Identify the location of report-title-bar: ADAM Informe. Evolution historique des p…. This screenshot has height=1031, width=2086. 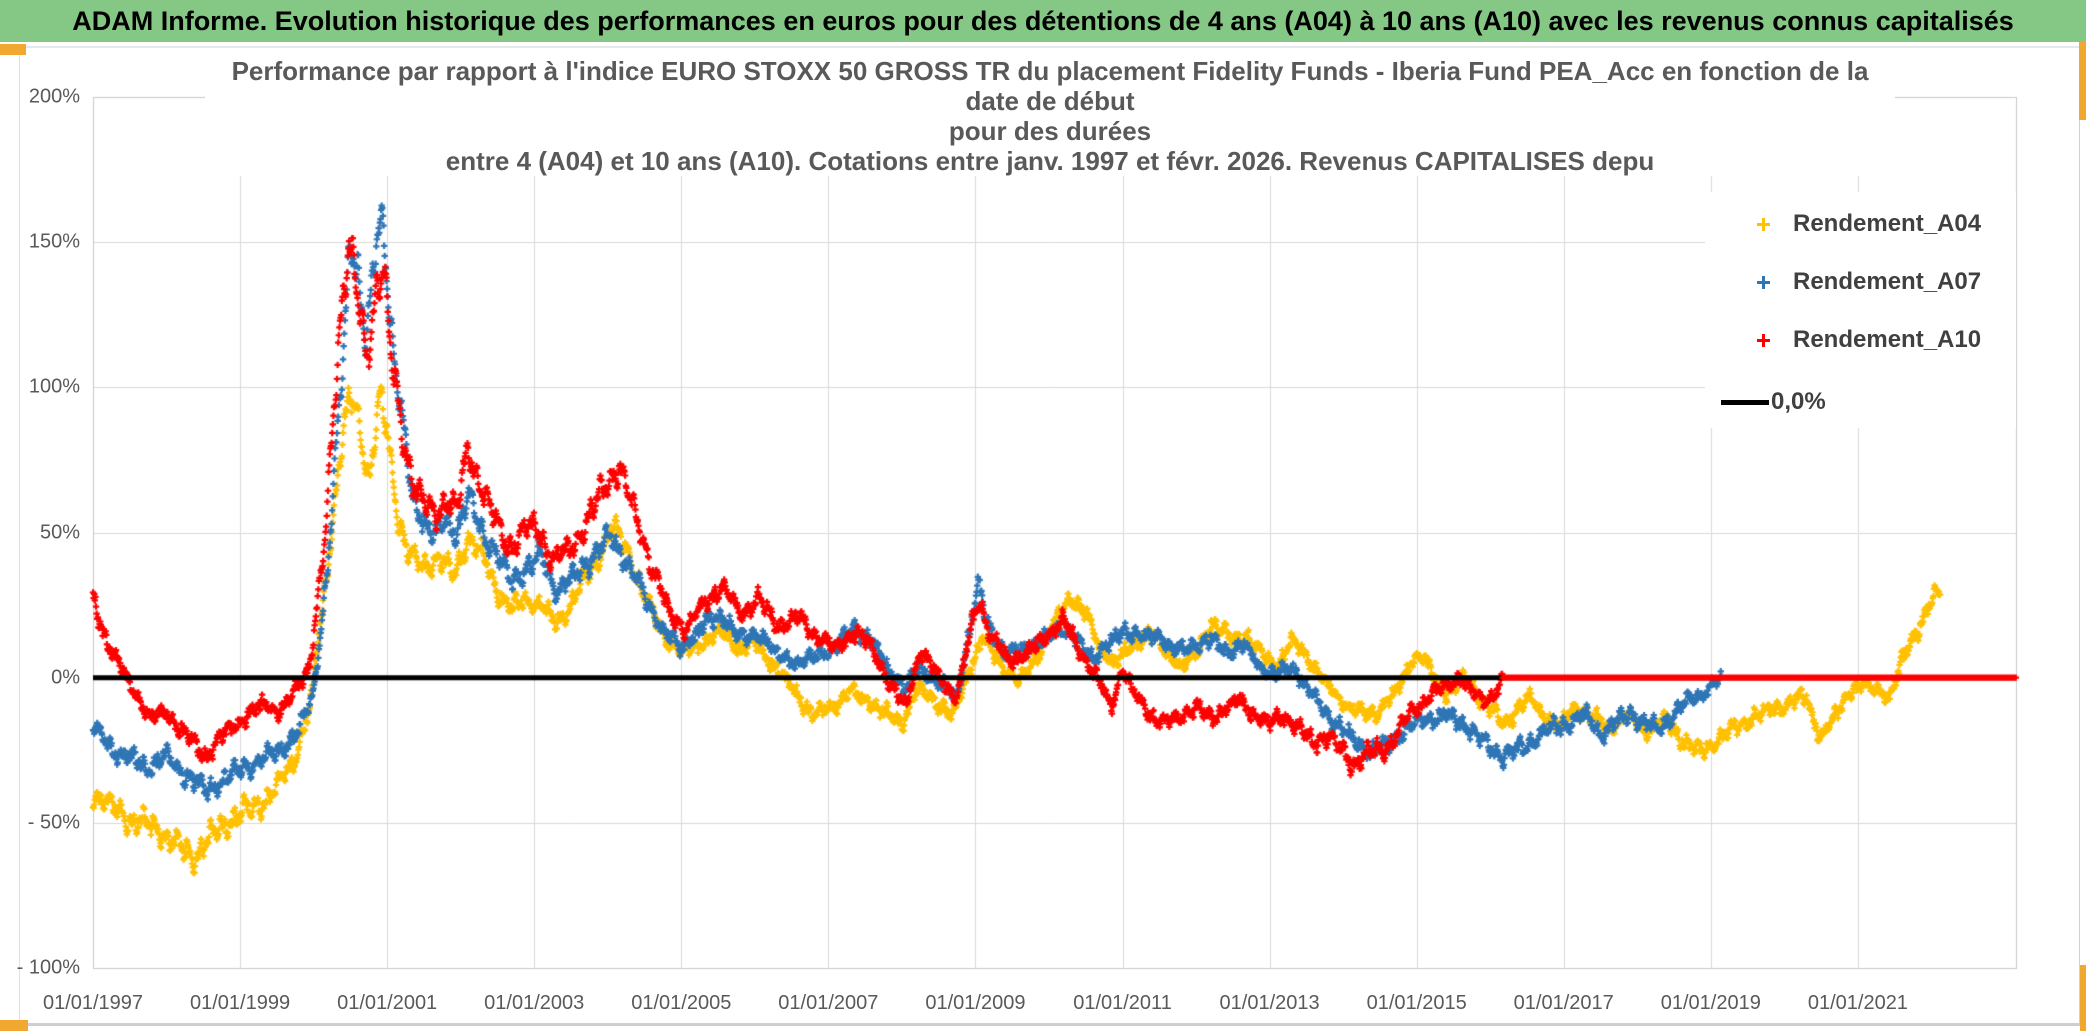
(1043, 21).